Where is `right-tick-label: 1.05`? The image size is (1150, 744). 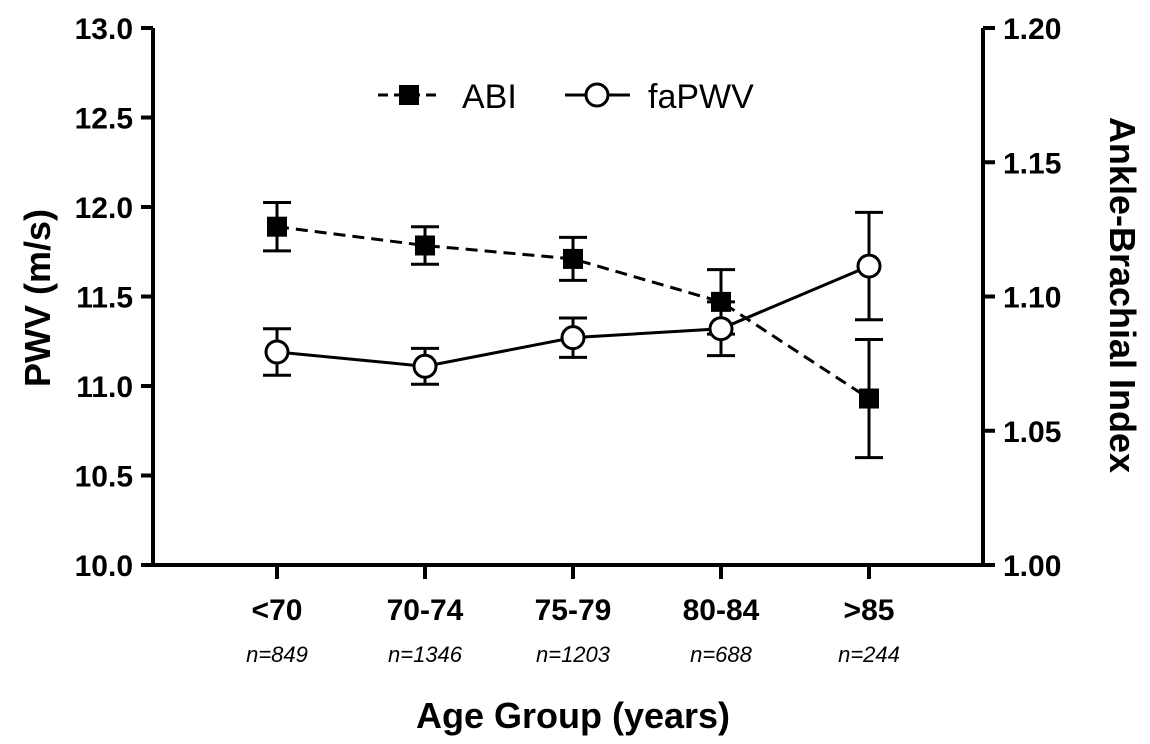 right-tick-label: 1.05 is located at coordinates (1032, 432).